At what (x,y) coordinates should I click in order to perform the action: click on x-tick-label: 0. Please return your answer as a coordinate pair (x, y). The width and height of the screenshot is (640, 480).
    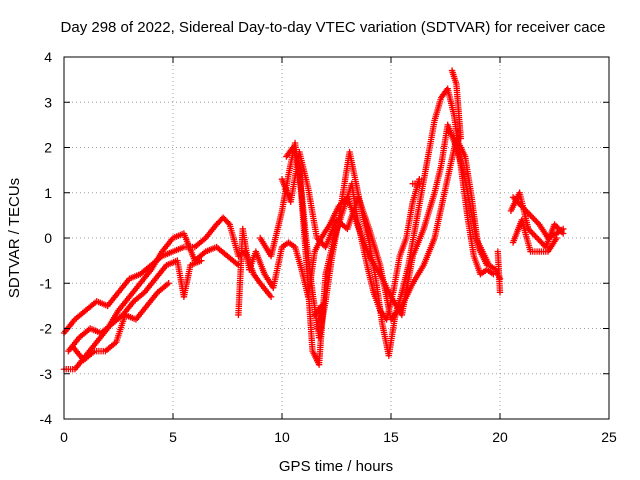
    Looking at the image, I should click on (64, 437).